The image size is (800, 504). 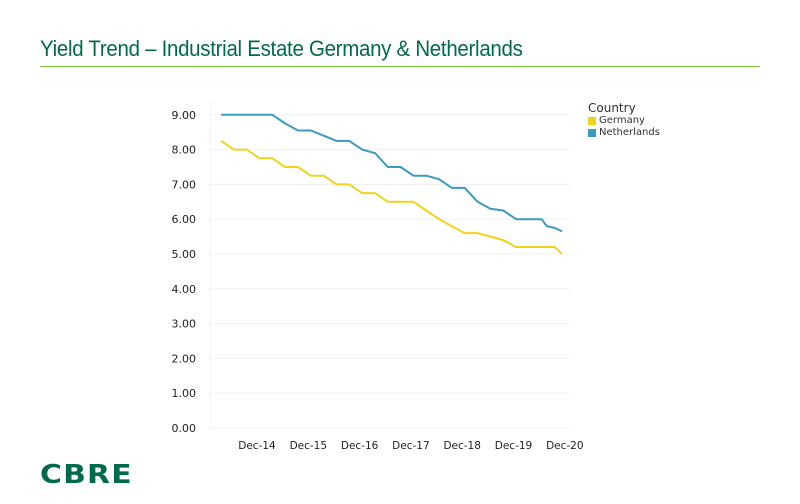 What do you see at coordinates (360, 446) in the screenshot?
I see `x-tick-label: Dec-16` at bounding box center [360, 446].